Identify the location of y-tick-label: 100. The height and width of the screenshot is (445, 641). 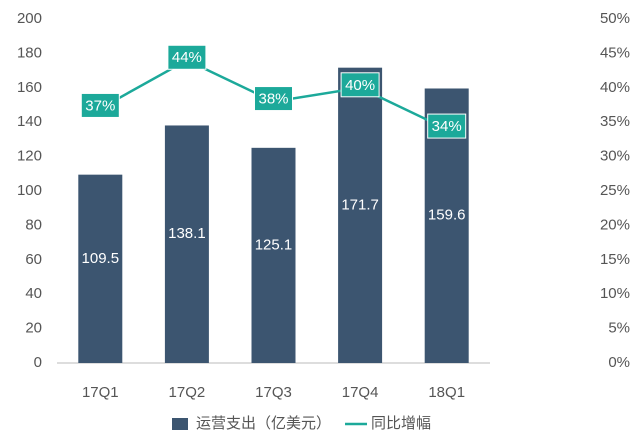
(29, 190).